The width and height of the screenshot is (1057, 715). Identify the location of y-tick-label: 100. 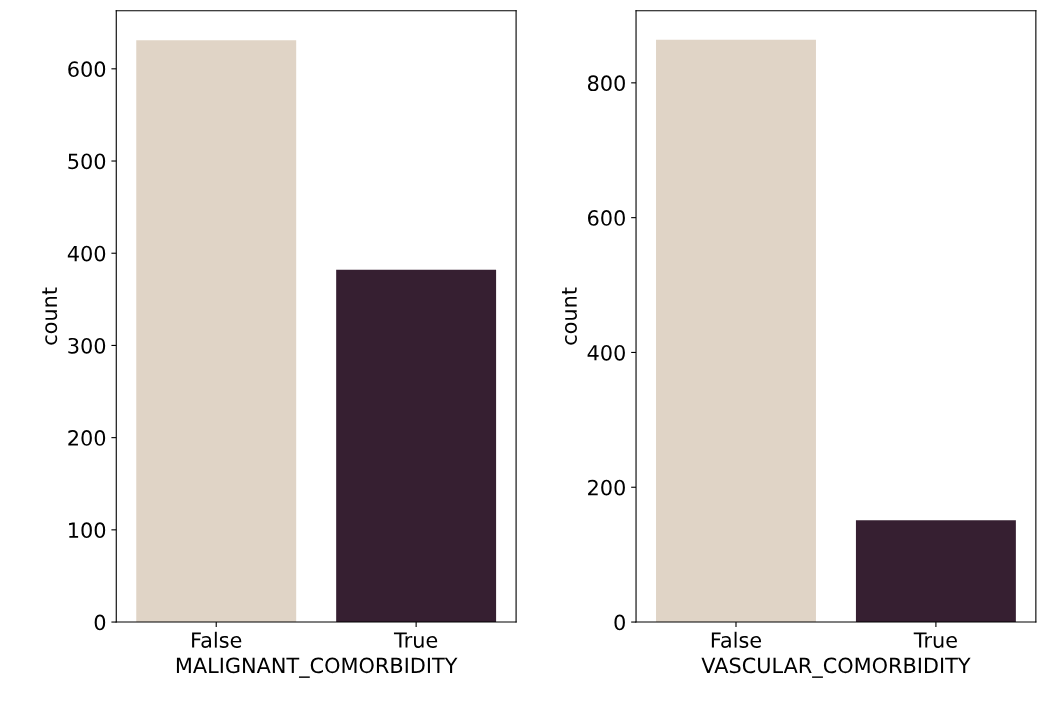
(87, 530).